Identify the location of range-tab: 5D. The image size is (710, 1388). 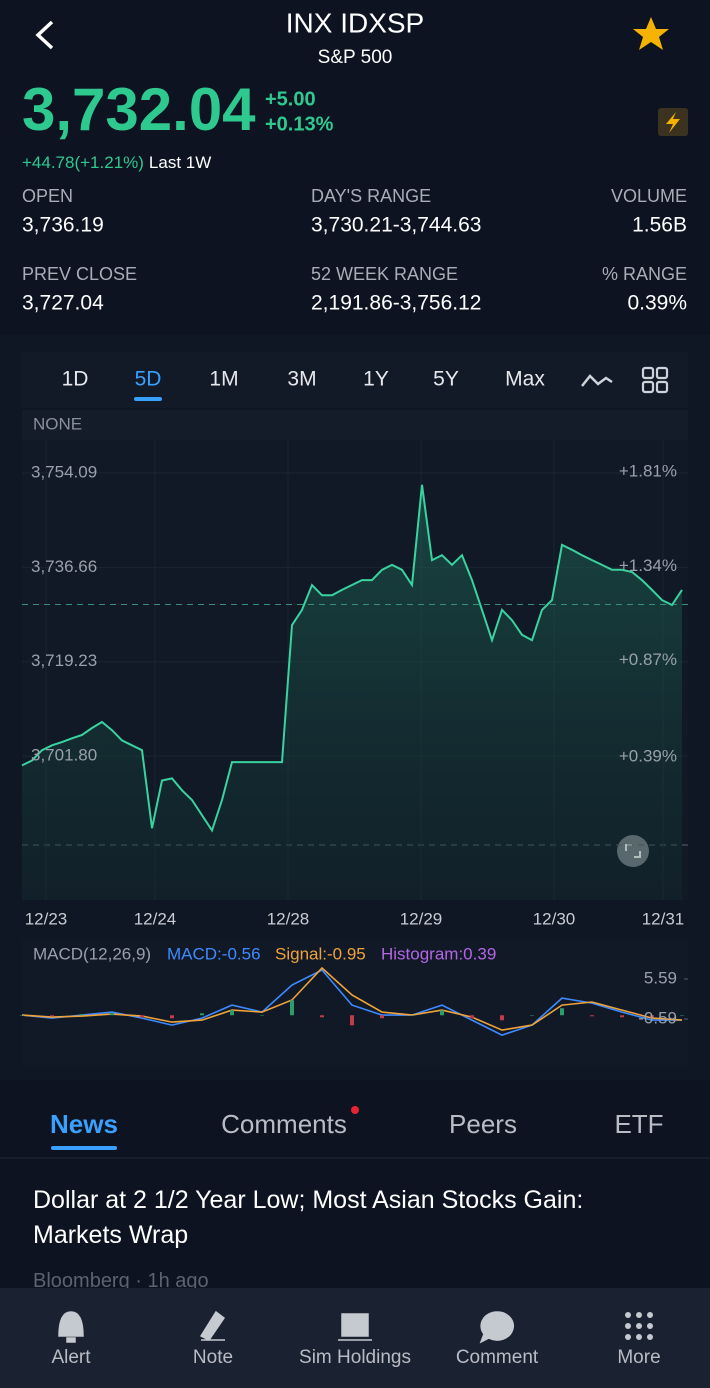
(148, 379).